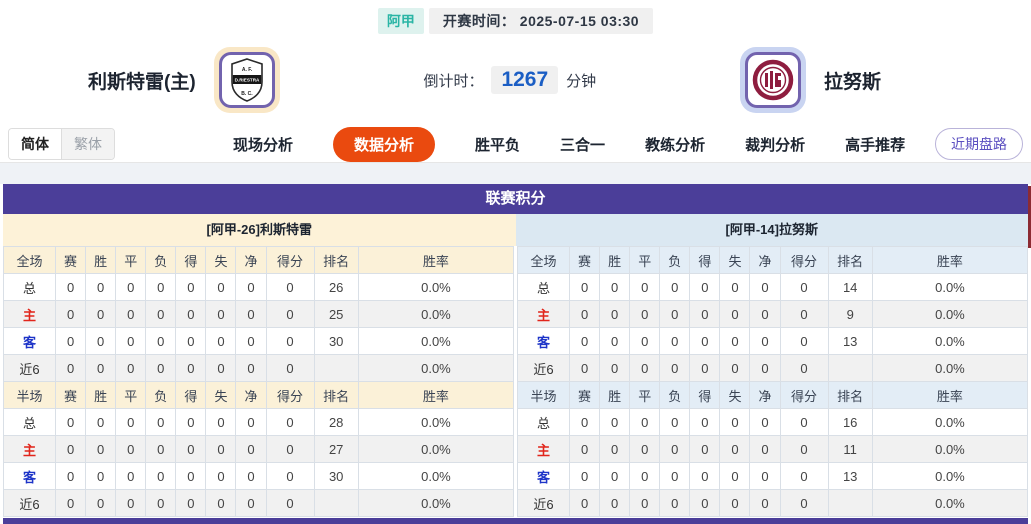 This screenshot has width=1031, height=524. Describe the element at coordinates (336, 314) in the screenshot. I see `rank-cell: 25` at that location.